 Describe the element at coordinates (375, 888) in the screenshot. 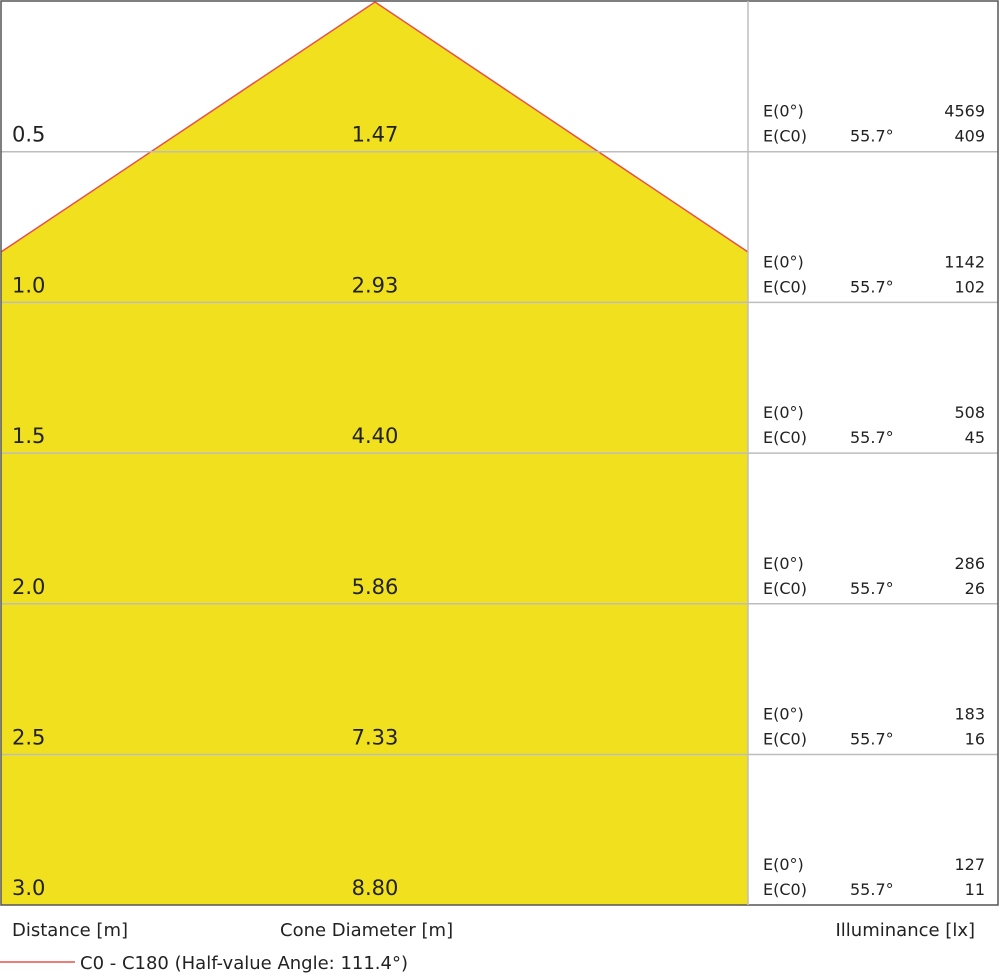

I see `cone-diameter: 8.80` at that location.